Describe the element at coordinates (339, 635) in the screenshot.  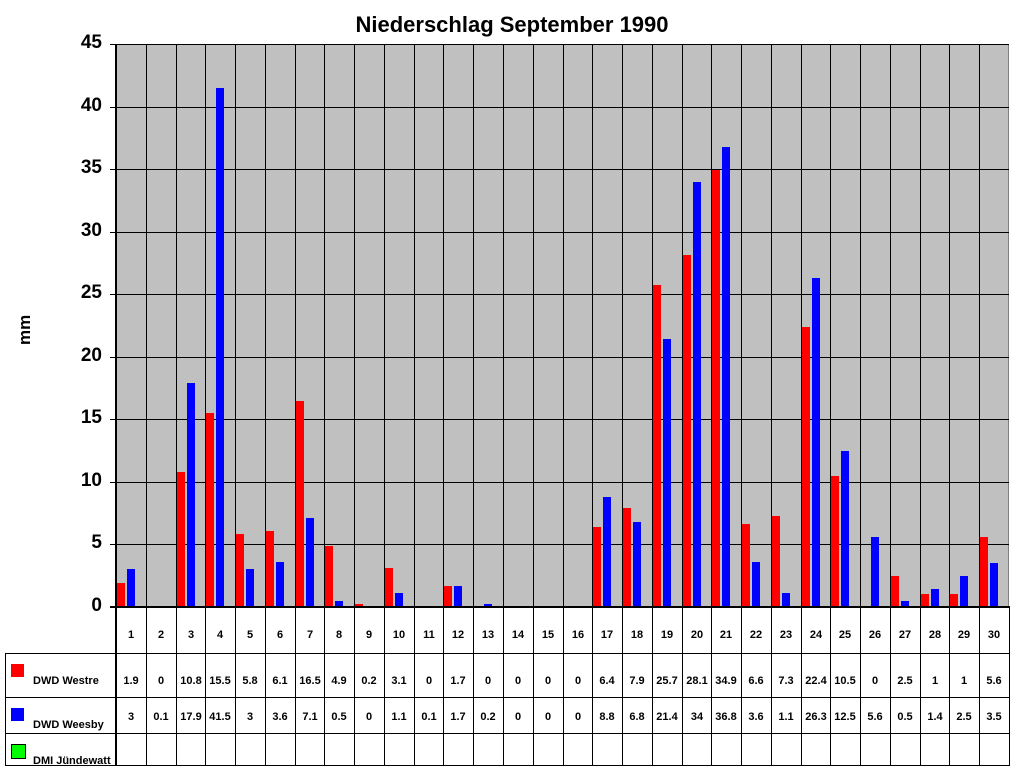
I see `x-tick-label: 8` at that location.